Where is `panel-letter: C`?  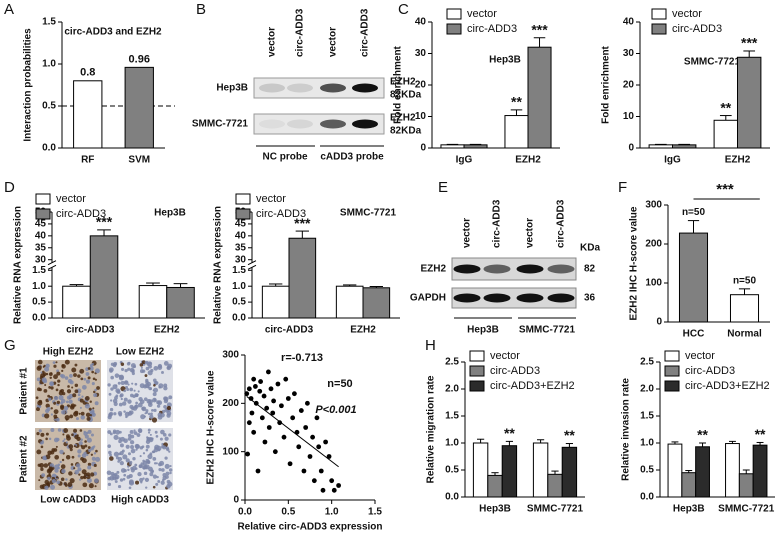 panel-letter: C is located at coordinates (403, 9).